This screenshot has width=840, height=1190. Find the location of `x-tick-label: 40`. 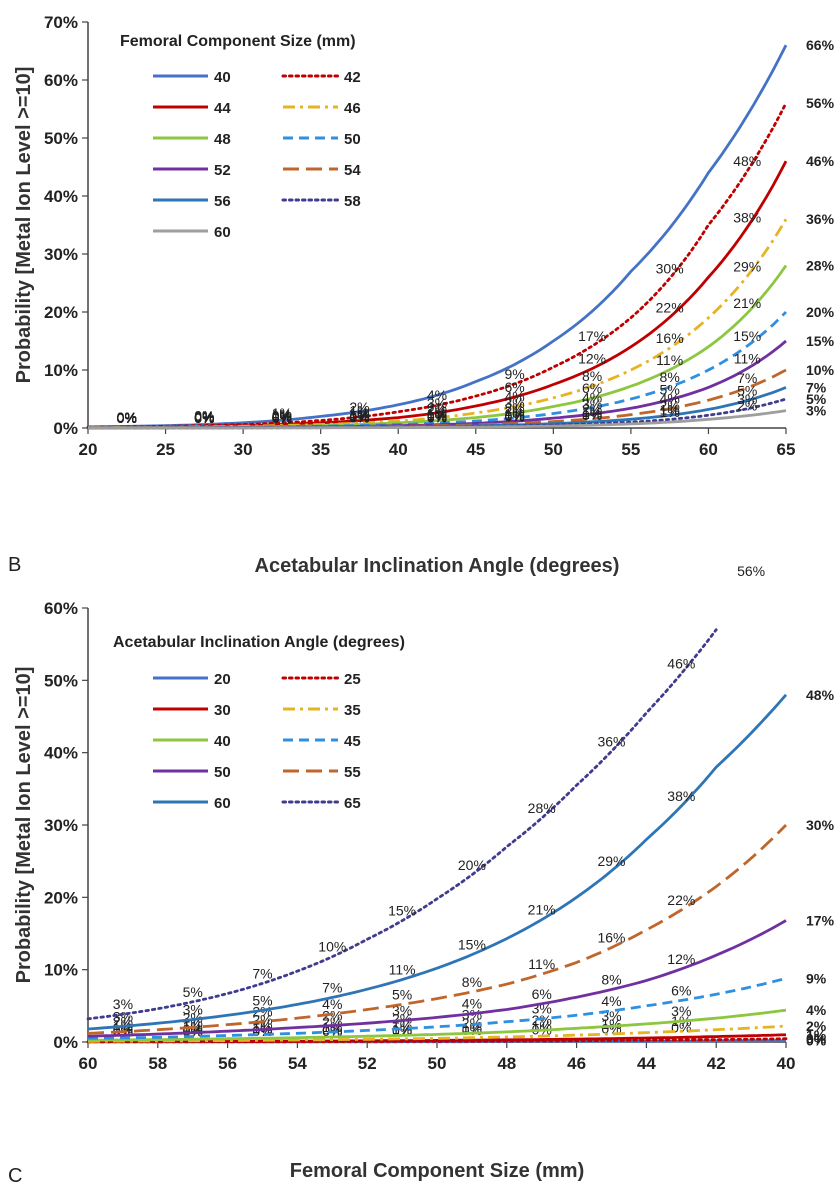

x-tick-label: 40 is located at coordinates (398, 449).